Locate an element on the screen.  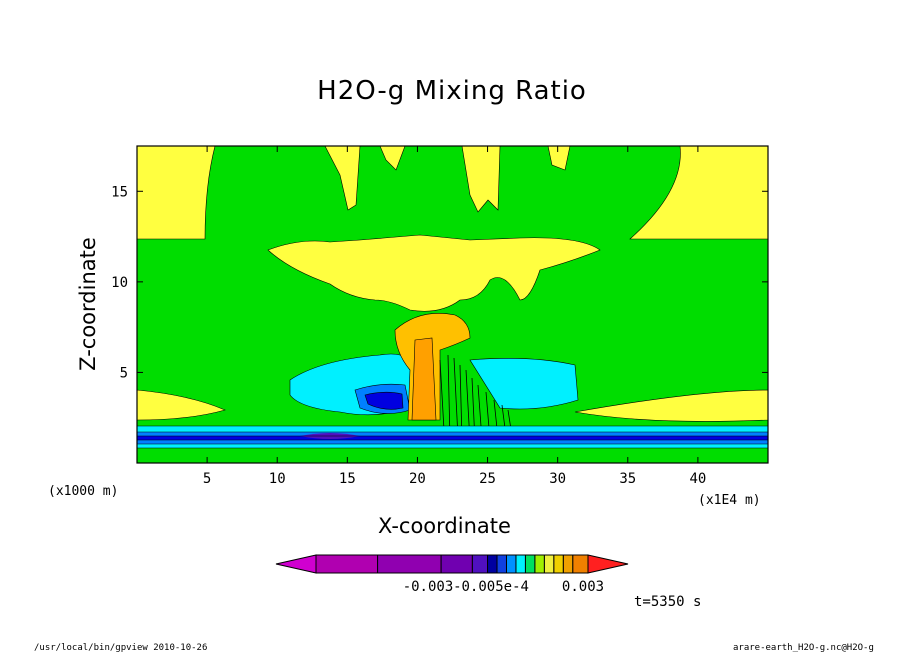
x-tick-label: 30 is located at coordinates (557, 479).